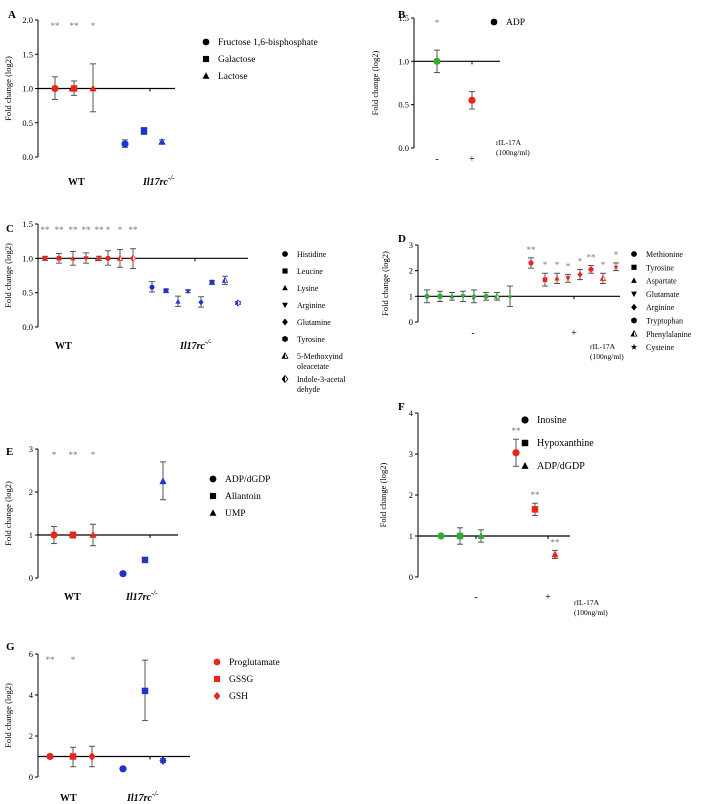  What do you see at coordinates (552, 420) in the screenshot?
I see `legend-label: Inosine` at bounding box center [552, 420].